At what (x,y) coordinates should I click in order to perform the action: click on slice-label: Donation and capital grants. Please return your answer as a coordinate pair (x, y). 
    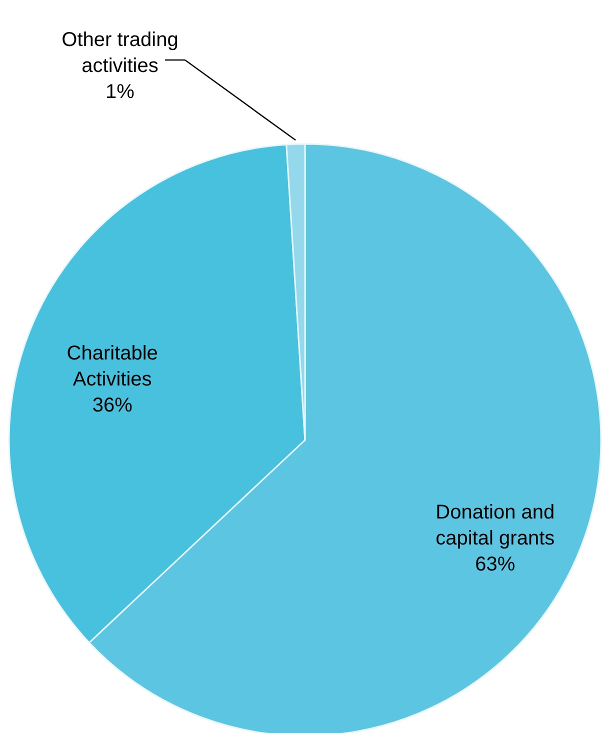
    Looking at the image, I should click on (495, 525).